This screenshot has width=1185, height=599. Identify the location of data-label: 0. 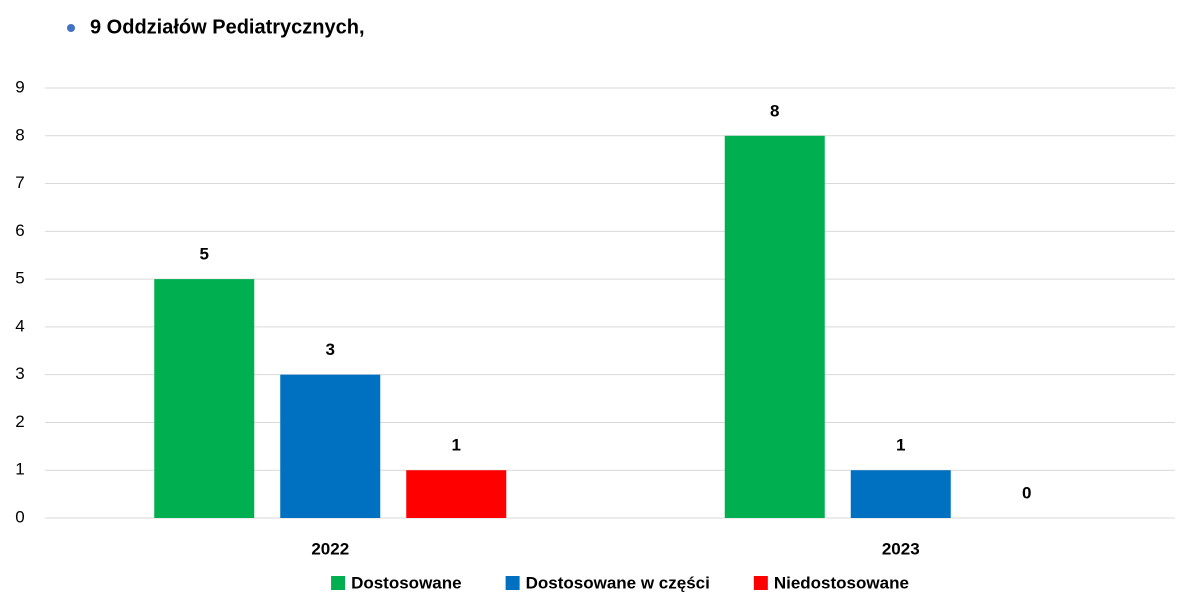
(1026, 492).